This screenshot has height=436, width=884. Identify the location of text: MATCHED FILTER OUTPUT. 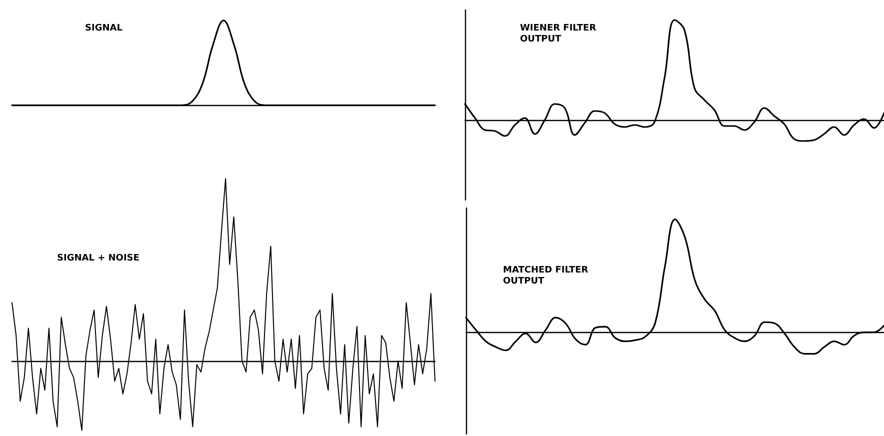
(545, 276).